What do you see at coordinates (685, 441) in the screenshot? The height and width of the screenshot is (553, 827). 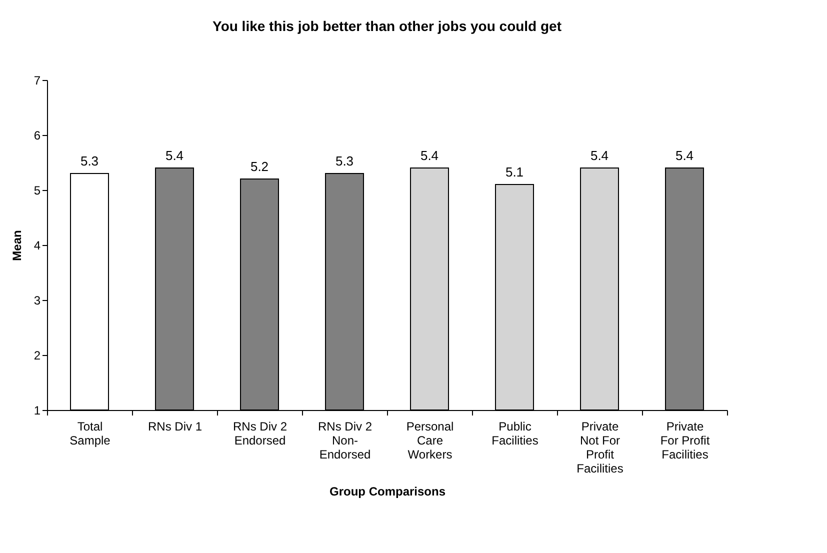 I see `x-tick-label: Private For Profit Facilities` at bounding box center [685, 441].